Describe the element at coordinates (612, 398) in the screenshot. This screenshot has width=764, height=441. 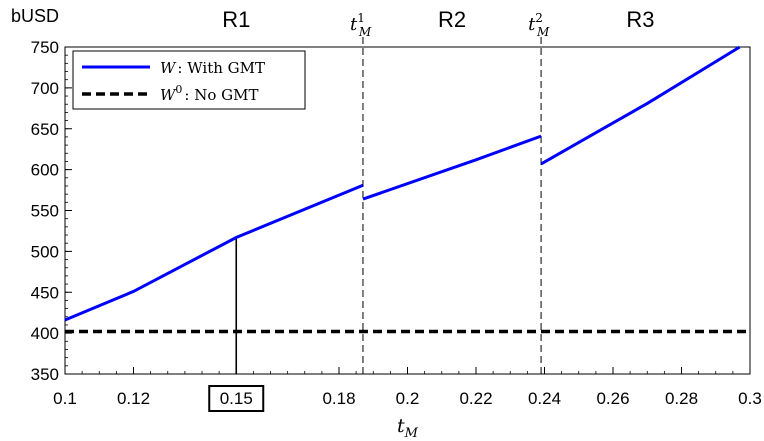
I see `x-tick-label: 0.26` at that location.